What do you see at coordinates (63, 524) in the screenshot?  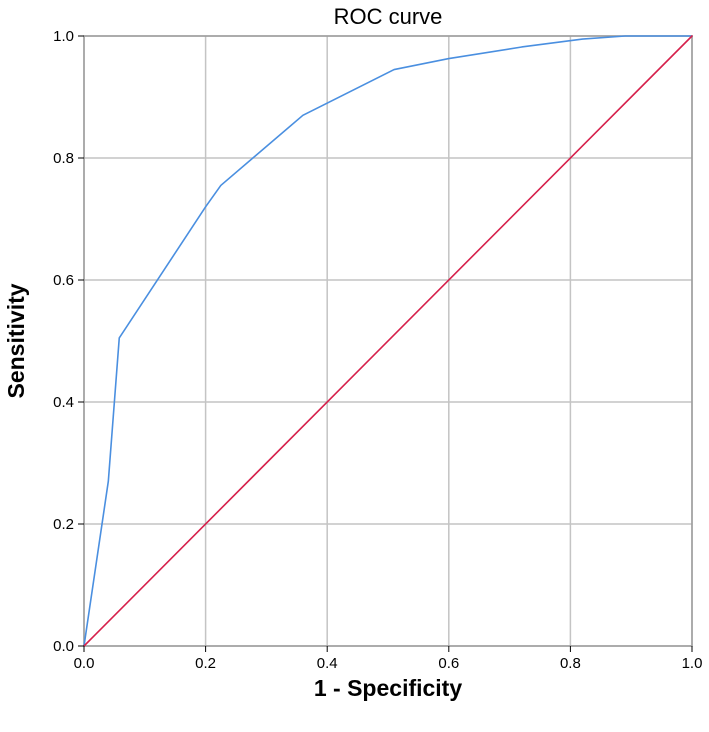 I see `y-tick-label-1: 0.2` at bounding box center [63, 524].